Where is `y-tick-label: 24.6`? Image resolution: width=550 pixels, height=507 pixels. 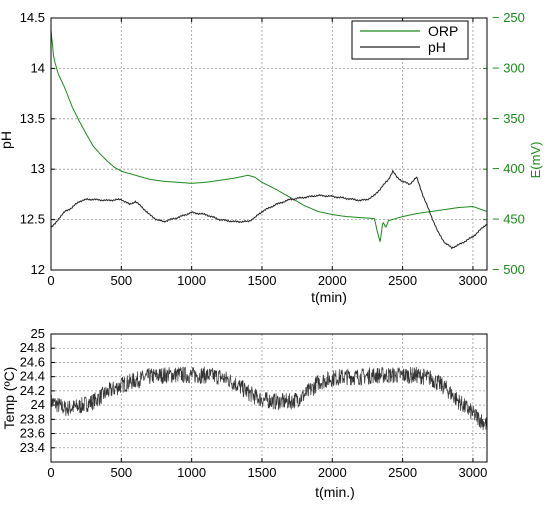
y-tick-label: 24.6 is located at coordinates (32, 361).